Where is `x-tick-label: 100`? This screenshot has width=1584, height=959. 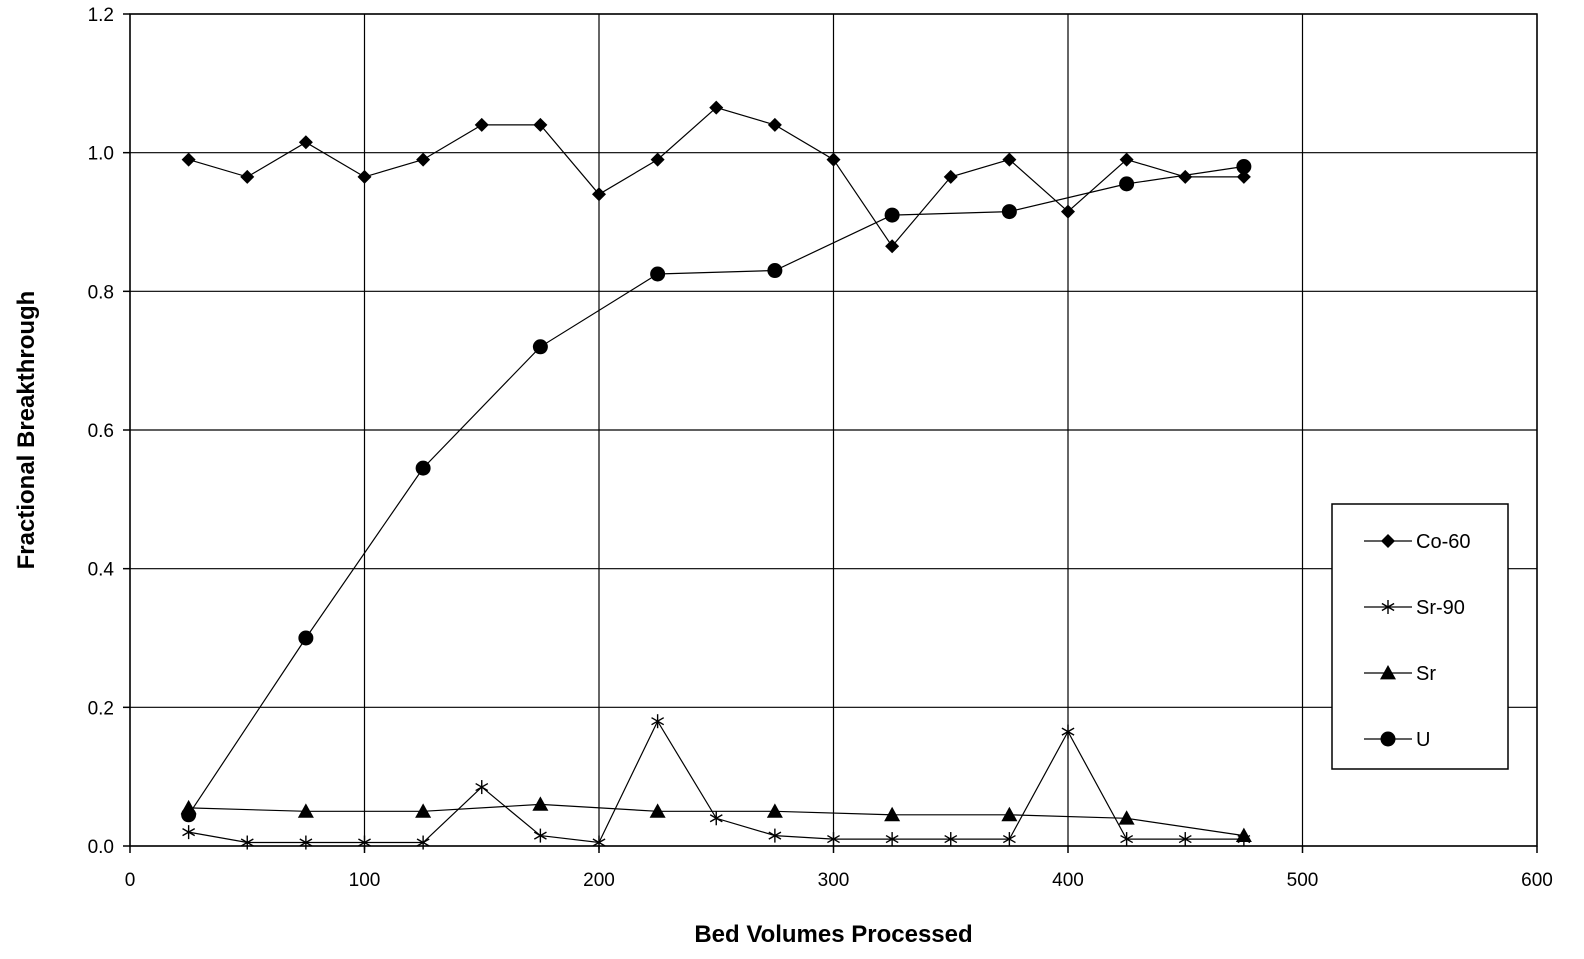
x-tick-label: 100 is located at coordinates (365, 880).